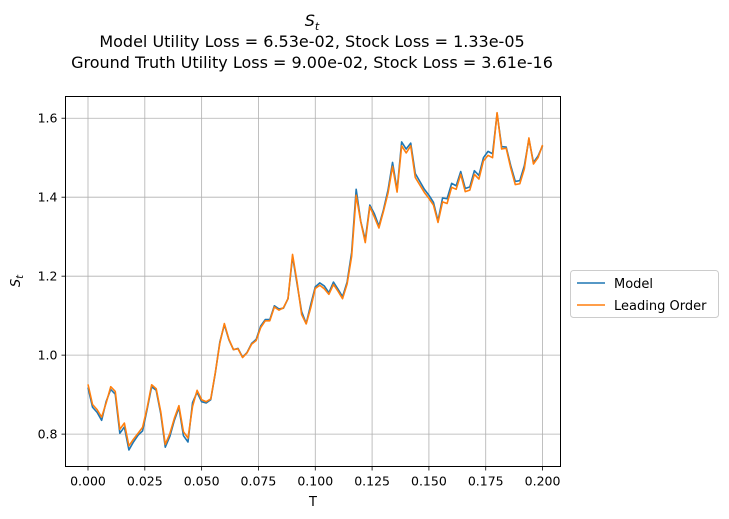 The width and height of the screenshot is (729, 519). What do you see at coordinates (660, 306) in the screenshot?
I see `legend-label-leading-order: Leading Order` at bounding box center [660, 306].